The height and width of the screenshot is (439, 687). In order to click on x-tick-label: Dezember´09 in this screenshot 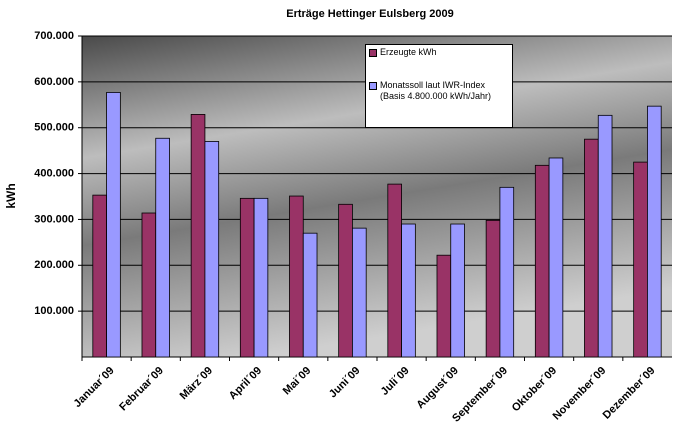, I will do `click(629, 393)`.